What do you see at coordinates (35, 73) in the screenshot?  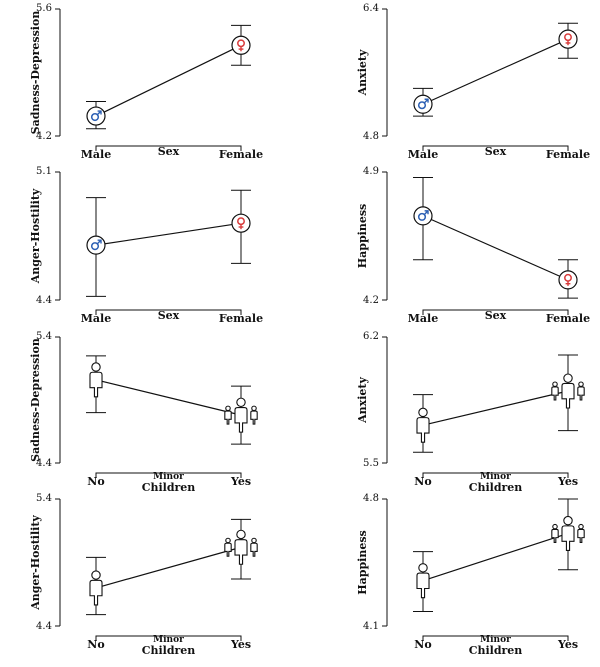 I see `y-axis-label: Sadness-Depression` at bounding box center [35, 73].